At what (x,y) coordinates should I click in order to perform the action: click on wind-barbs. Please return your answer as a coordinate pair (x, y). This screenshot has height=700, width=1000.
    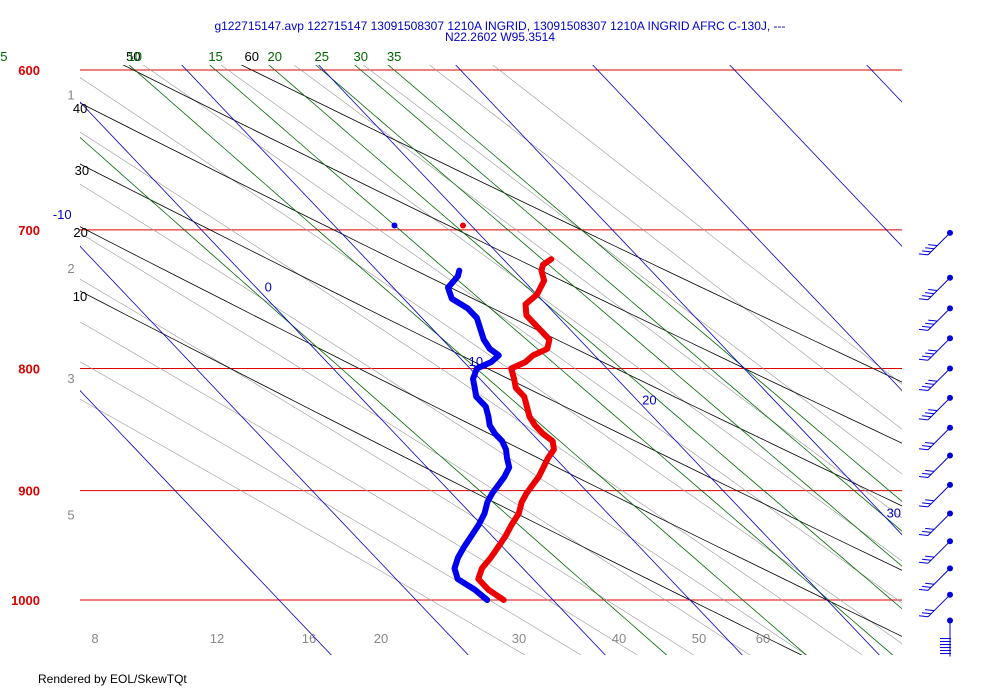
    Looking at the image, I should click on (935, 443).